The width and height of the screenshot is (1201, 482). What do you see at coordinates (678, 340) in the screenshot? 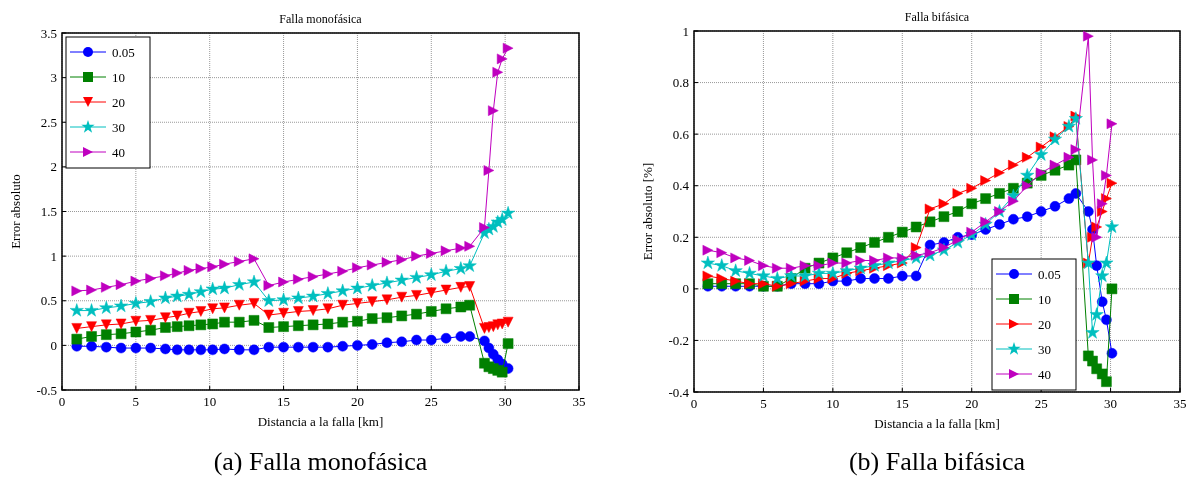
I see `y-tick-label: -0.2` at bounding box center [678, 340].